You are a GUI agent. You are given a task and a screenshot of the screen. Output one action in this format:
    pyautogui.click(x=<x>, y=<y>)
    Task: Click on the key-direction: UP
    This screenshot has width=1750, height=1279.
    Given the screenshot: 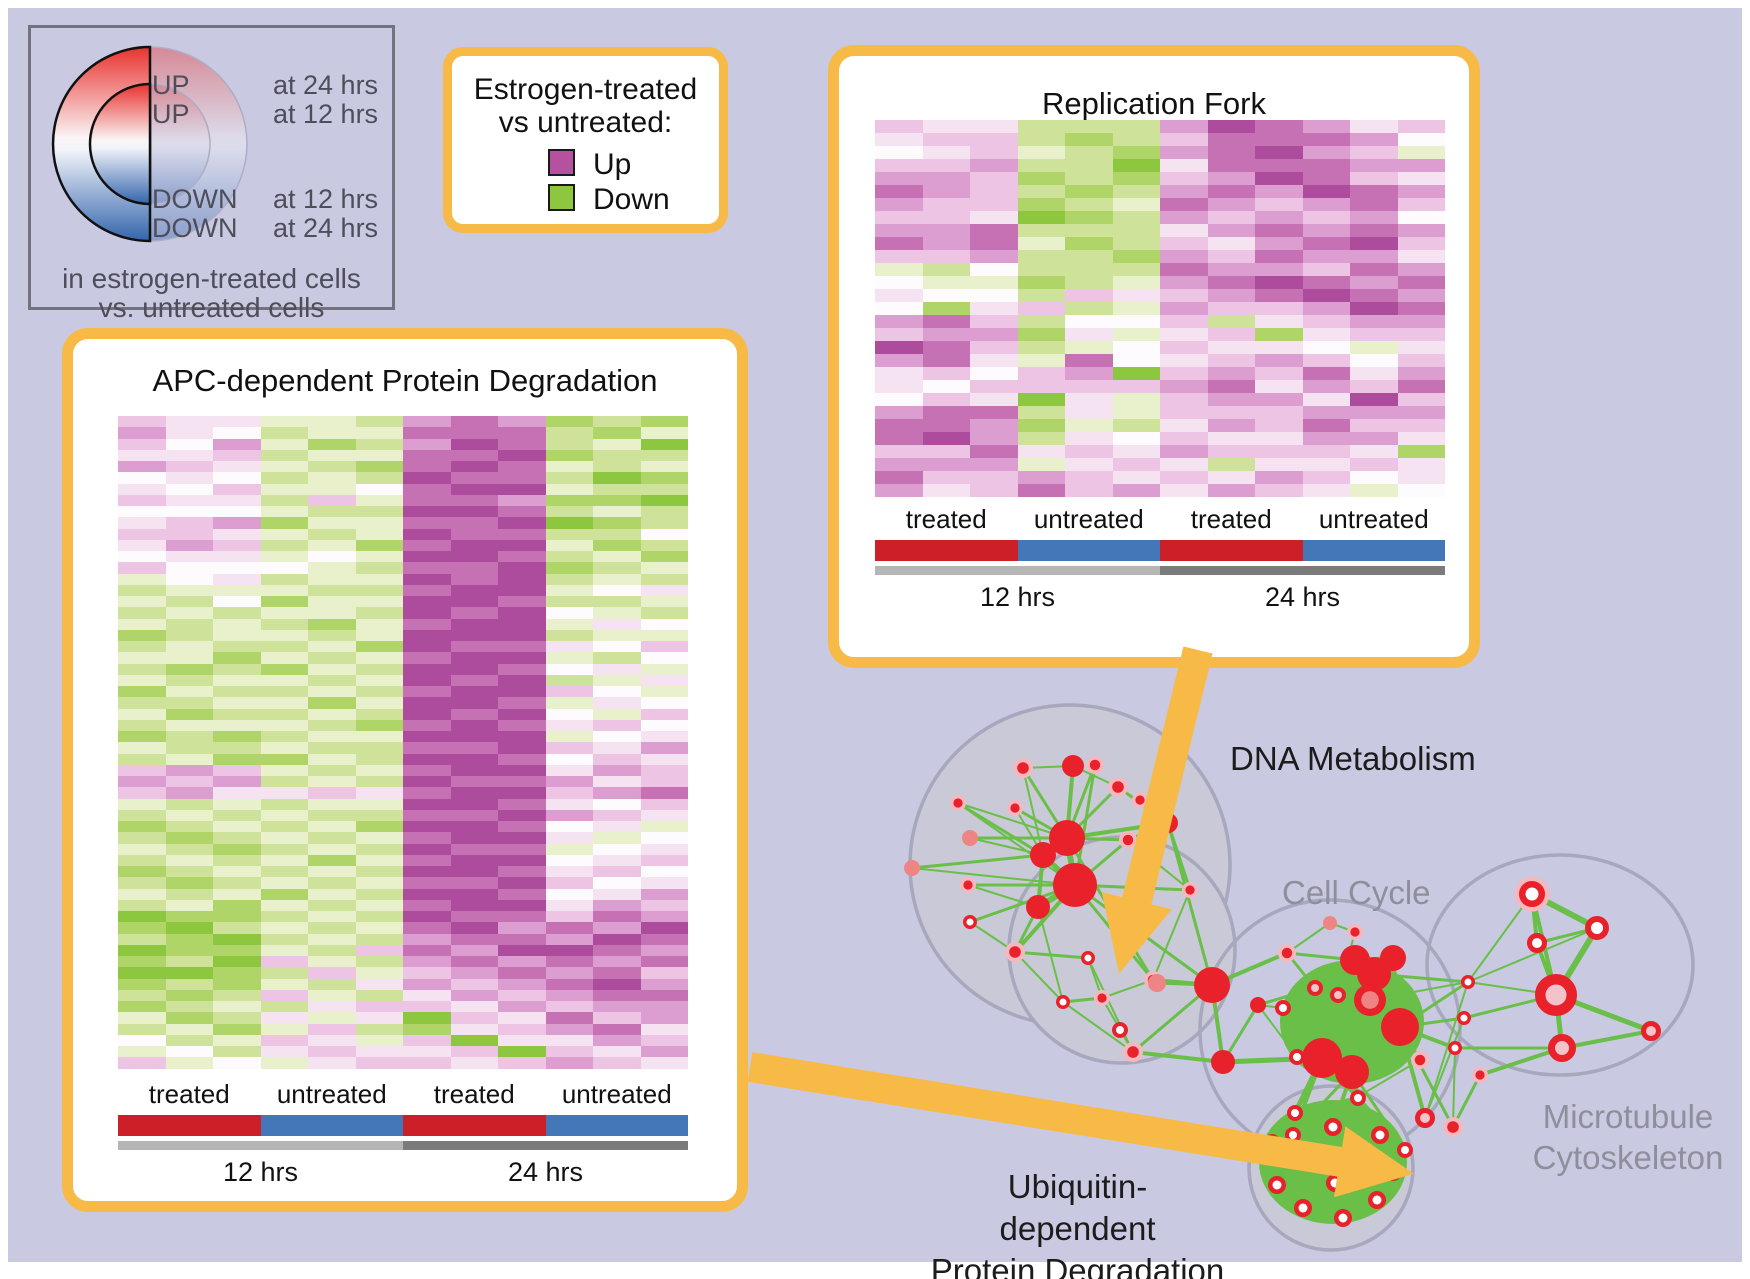 What is the action you would take?
    pyautogui.click(x=171, y=114)
    